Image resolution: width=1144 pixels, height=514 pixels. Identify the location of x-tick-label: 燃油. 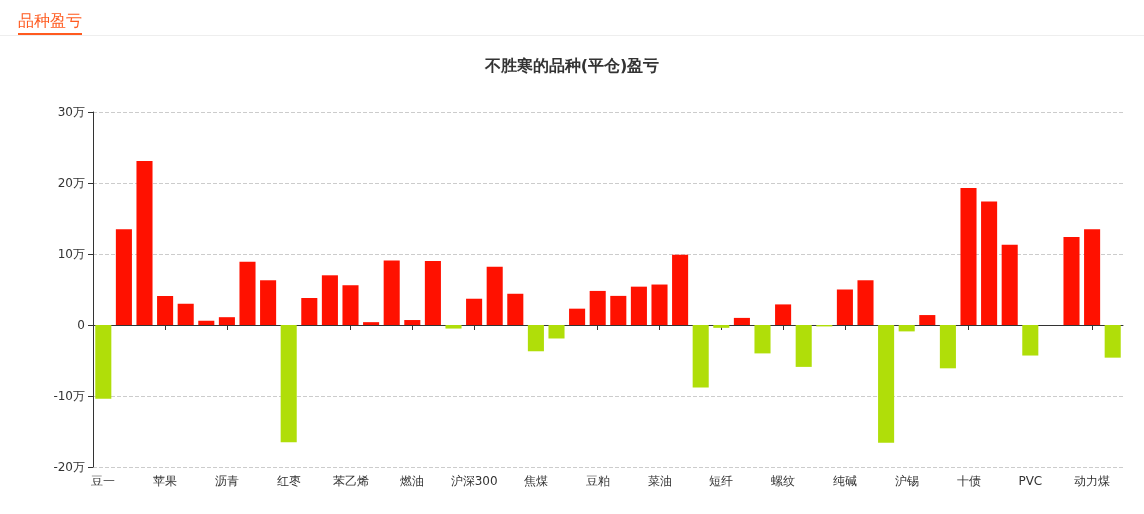
(412, 481).